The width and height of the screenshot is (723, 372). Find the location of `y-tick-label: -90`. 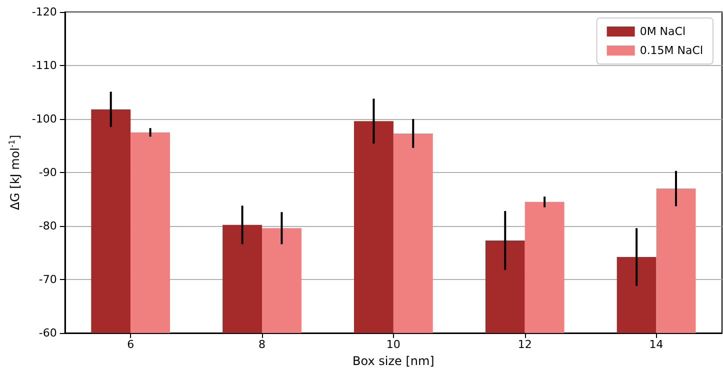

y-tick-label: -90 is located at coordinates (47, 172).